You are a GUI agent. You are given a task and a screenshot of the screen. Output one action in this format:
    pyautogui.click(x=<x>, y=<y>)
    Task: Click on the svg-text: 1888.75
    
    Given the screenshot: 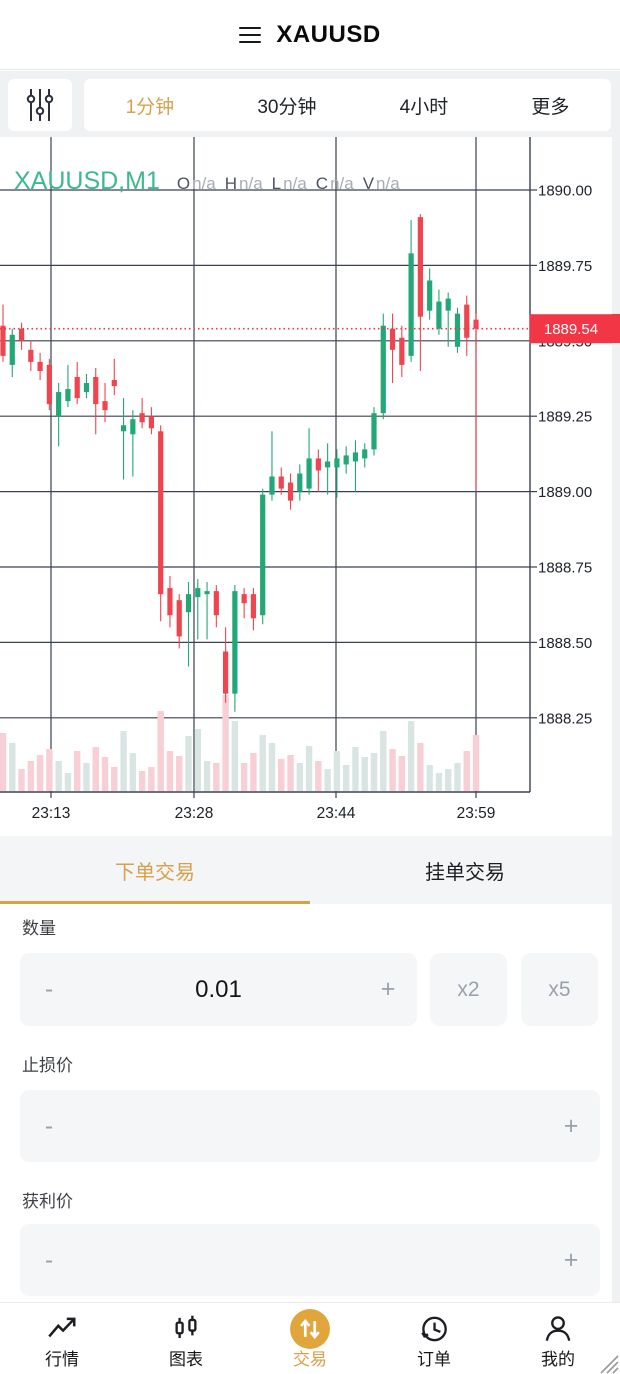 What is the action you would take?
    pyautogui.click(x=565, y=568)
    